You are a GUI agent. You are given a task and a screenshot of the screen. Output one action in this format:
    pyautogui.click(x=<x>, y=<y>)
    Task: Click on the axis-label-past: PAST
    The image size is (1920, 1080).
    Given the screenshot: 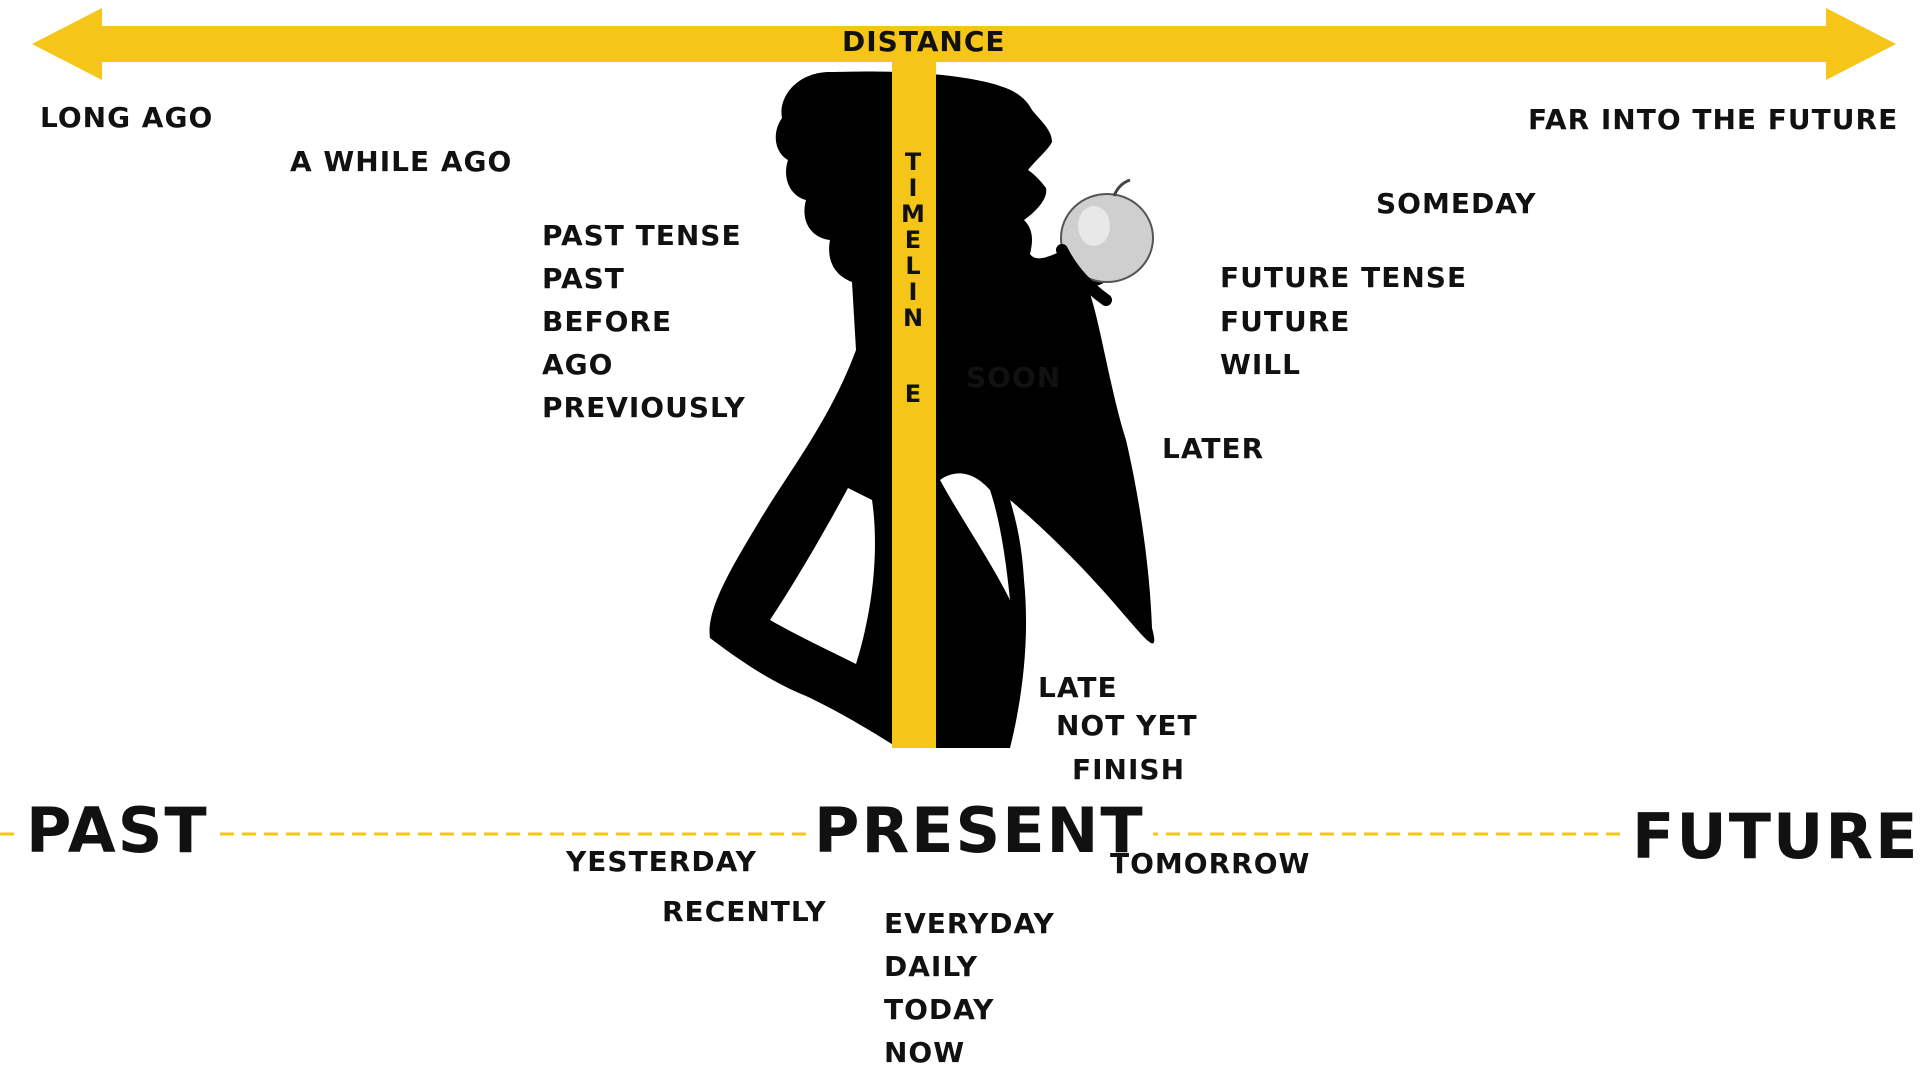 What is the action you would take?
    pyautogui.click(x=117, y=831)
    